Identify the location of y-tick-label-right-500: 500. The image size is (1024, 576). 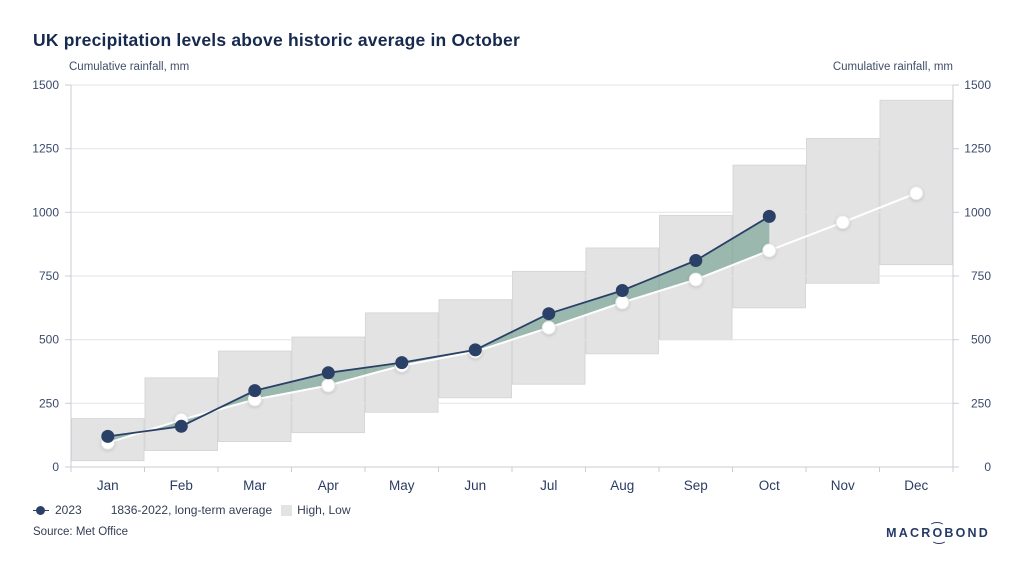
(981, 340).